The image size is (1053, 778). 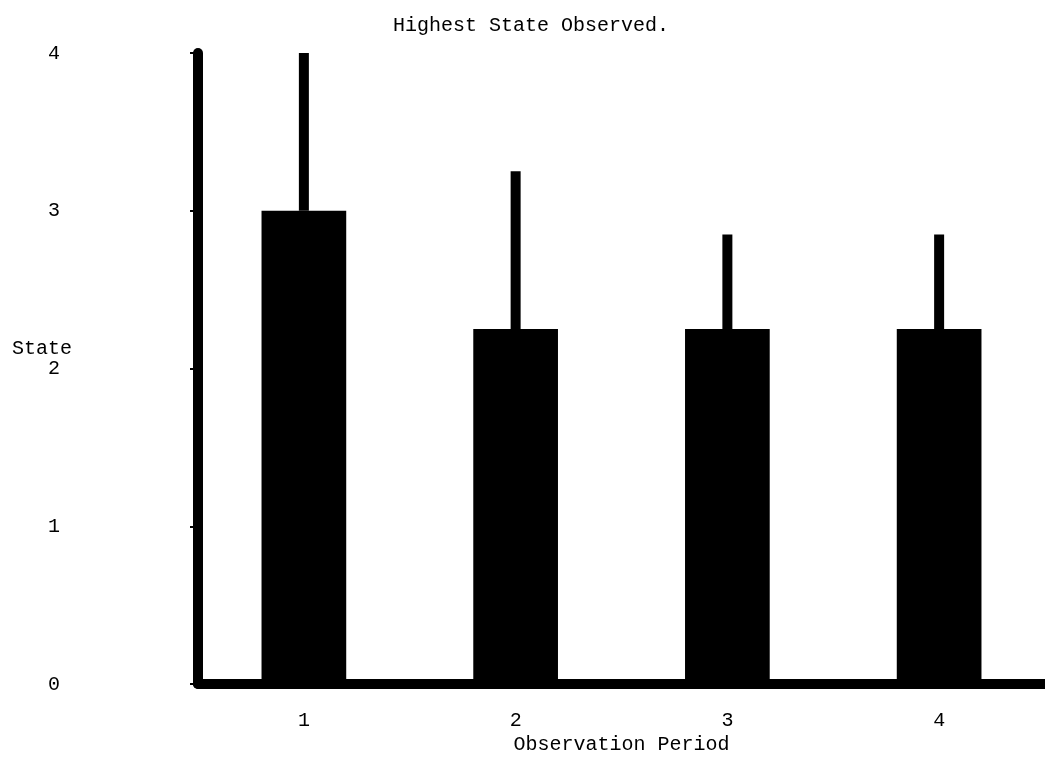 I want to click on x-tick-label: 1, so click(x=303, y=720).